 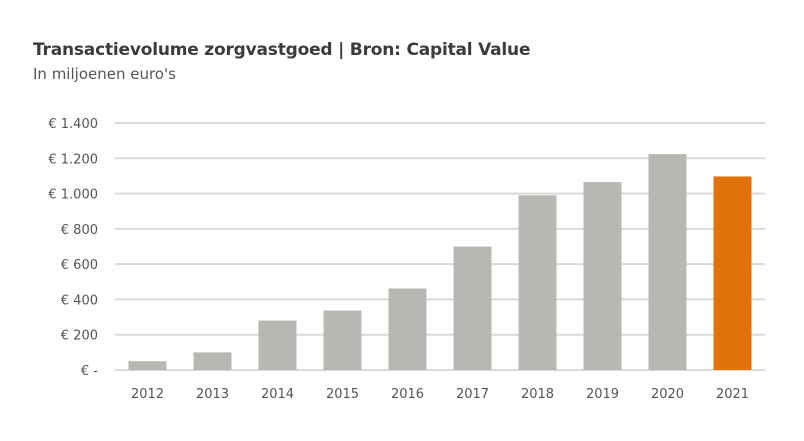 I want to click on bar-2017, so click(x=472, y=308).